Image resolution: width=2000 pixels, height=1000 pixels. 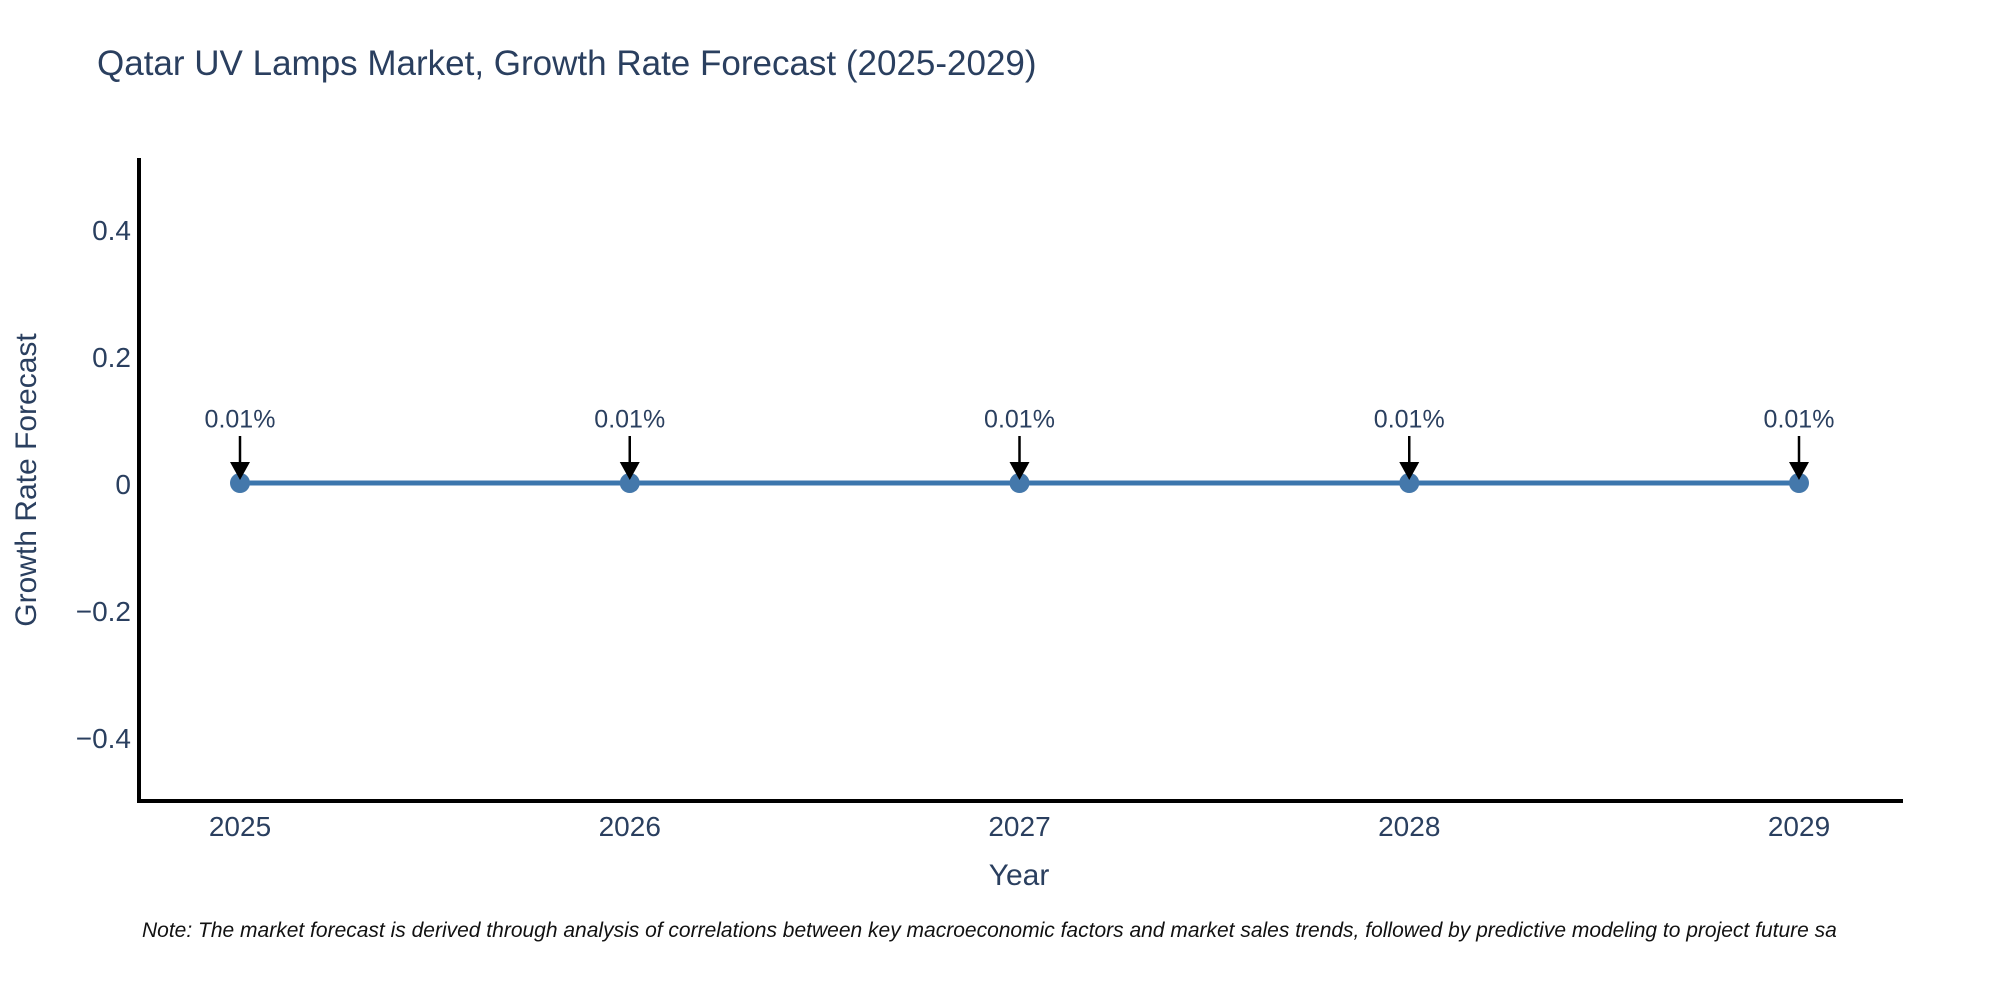 I want to click on x-tick-label: 2025, so click(x=240, y=826).